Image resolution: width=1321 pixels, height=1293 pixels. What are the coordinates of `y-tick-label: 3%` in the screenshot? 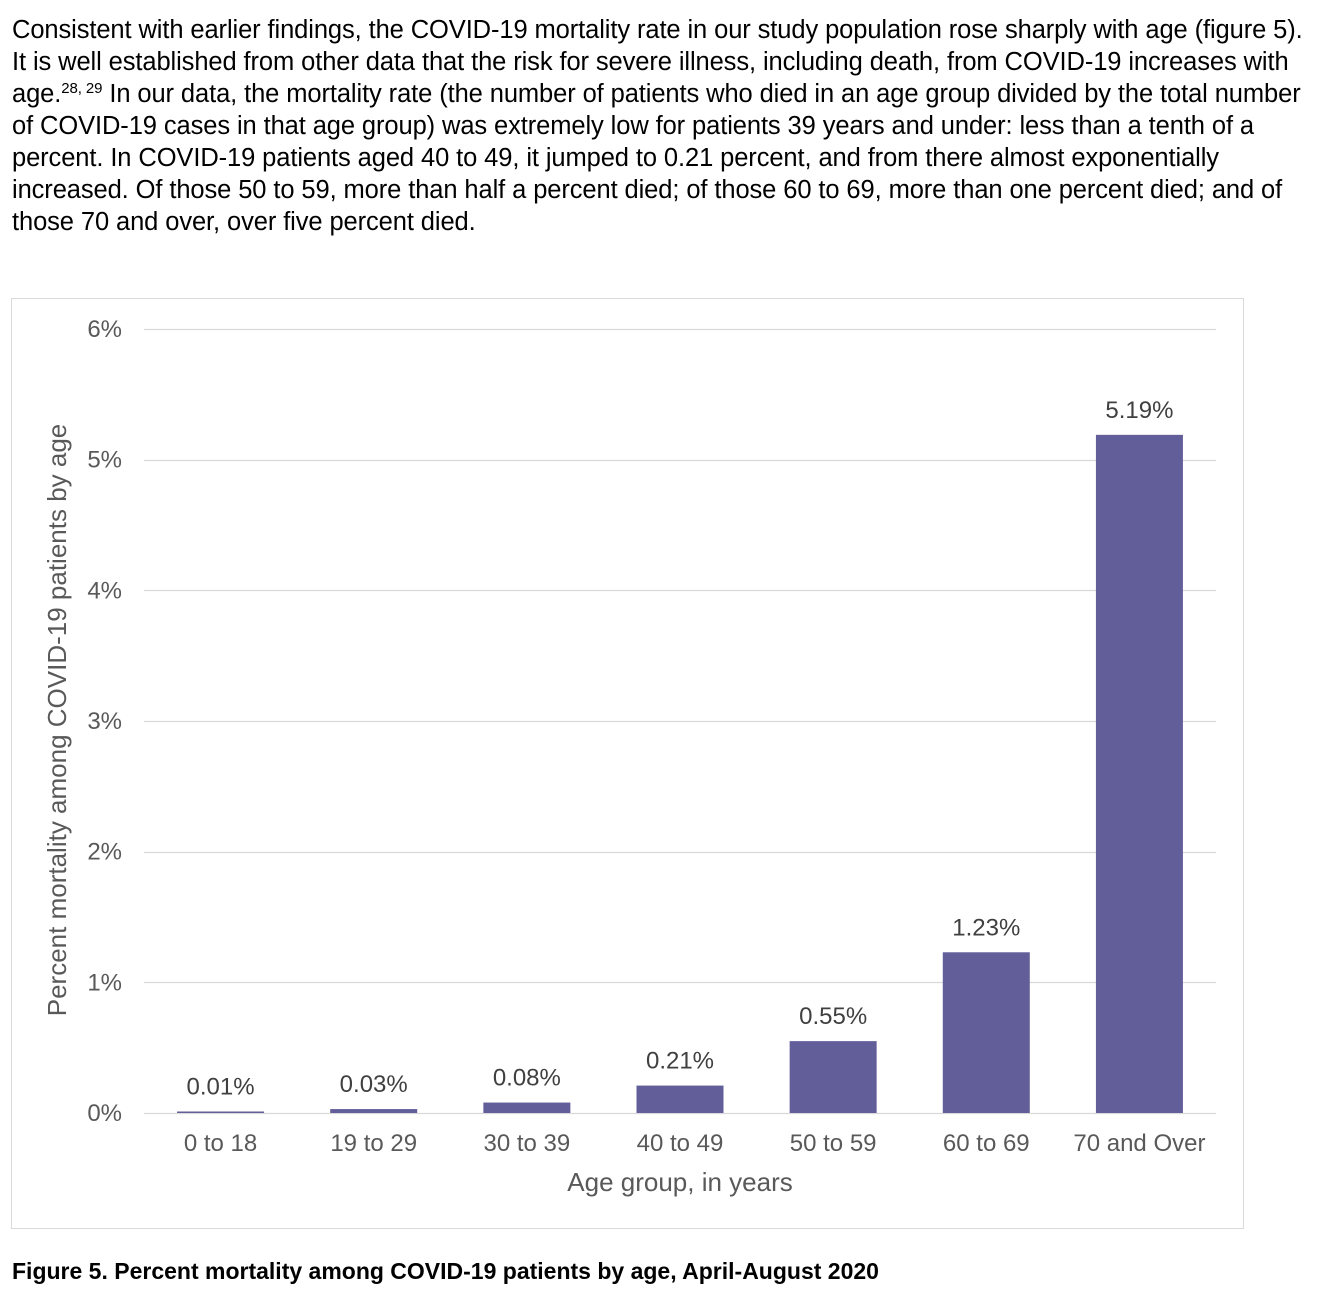 It's located at (104, 721).